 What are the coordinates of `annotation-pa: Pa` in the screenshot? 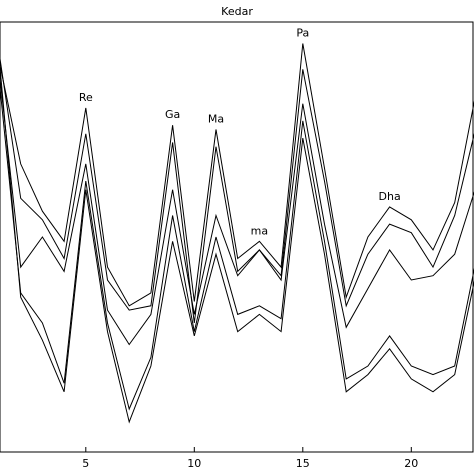 It's located at (302, 33).